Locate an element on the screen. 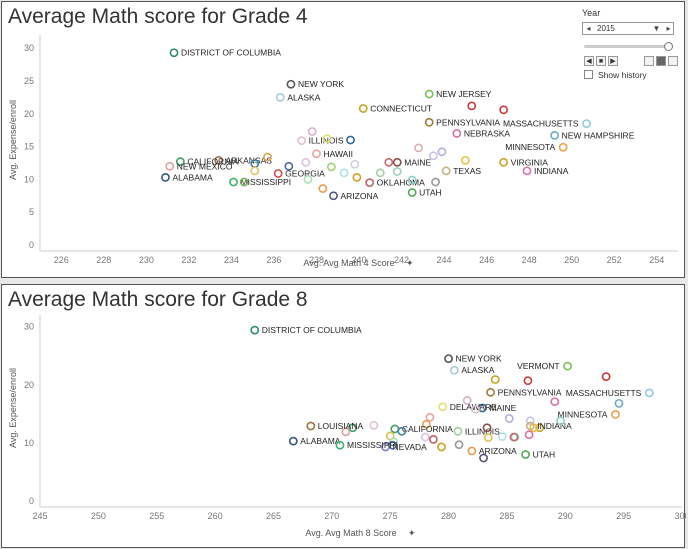 The width and height of the screenshot is (688, 549). step-back-button: ◀ is located at coordinates (589, 61).